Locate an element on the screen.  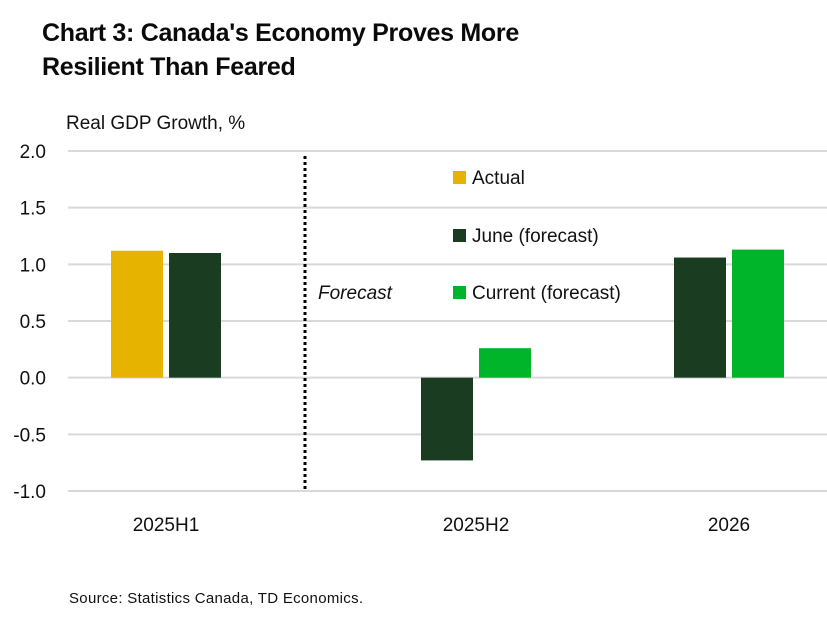
y-tick-label: -1.0 is located at coordinates (29, 492).